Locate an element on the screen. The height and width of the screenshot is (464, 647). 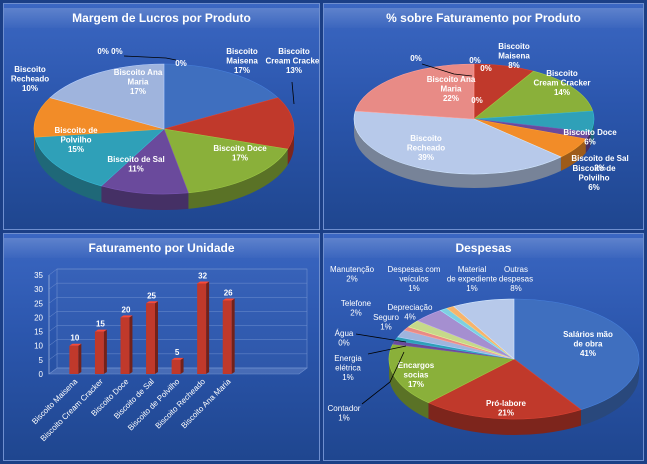
slice-label: Biscoito Maisena 8% is located at coordinates (514, 56).